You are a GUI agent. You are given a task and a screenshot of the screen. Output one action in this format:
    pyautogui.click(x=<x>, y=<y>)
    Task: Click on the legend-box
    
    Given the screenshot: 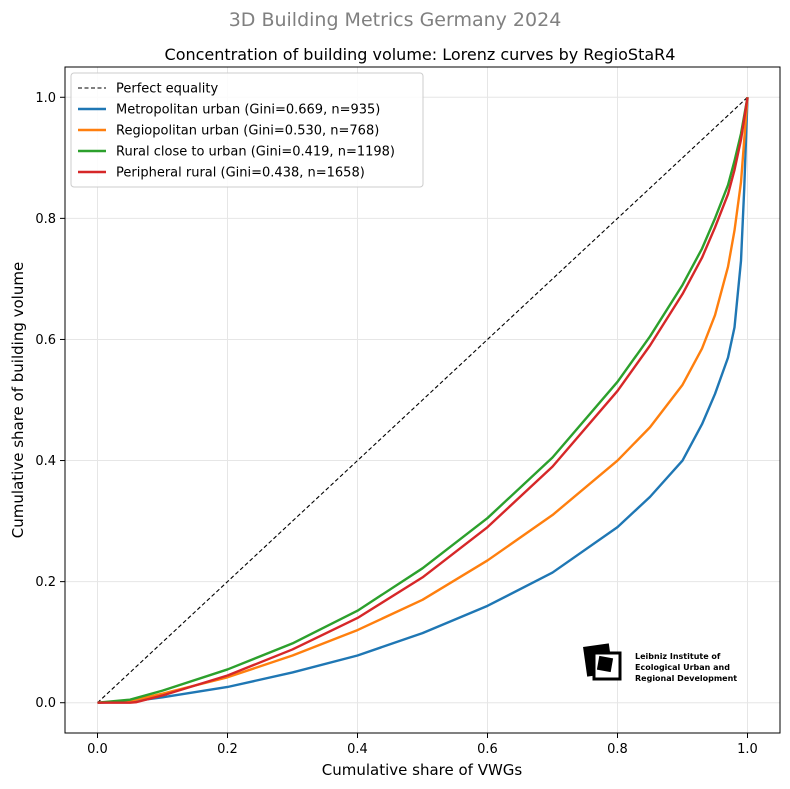 What is the action you would take?
    pyautogui.click(x=247, y=130)
    